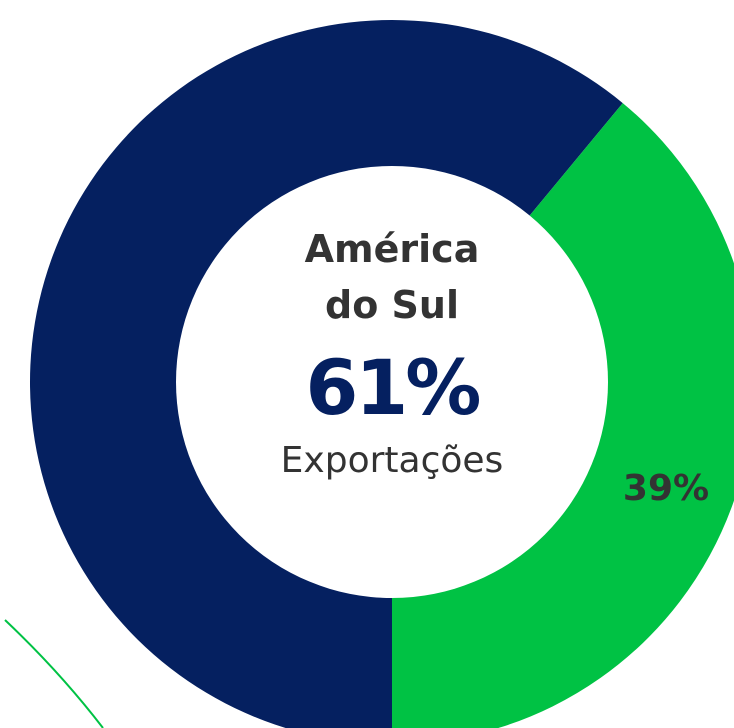 This screenshot has width=734, height=728. I want to click on center-title-line2: do Sul, so click(392, 305).